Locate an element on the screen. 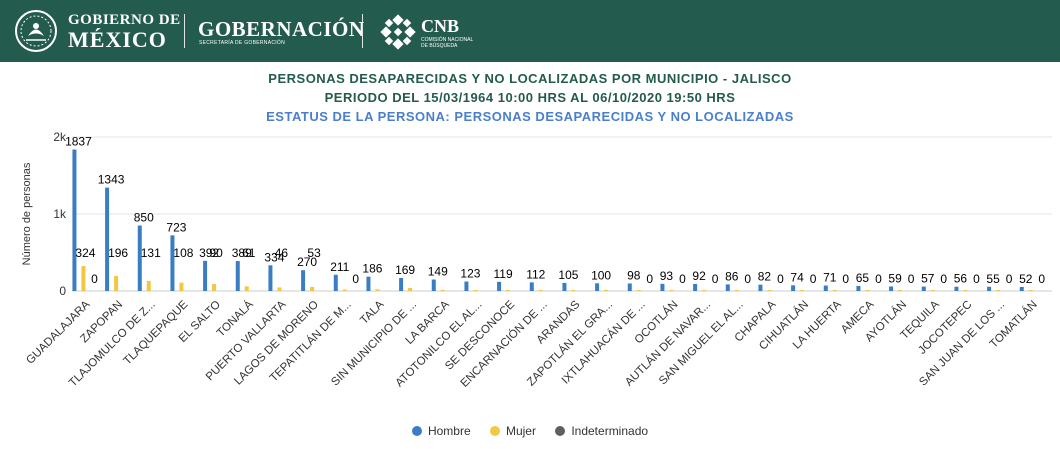  gobernacion-subtitle: SECRETARÍA DE GOBERNACIÓN is located at coordinates (242, 43).